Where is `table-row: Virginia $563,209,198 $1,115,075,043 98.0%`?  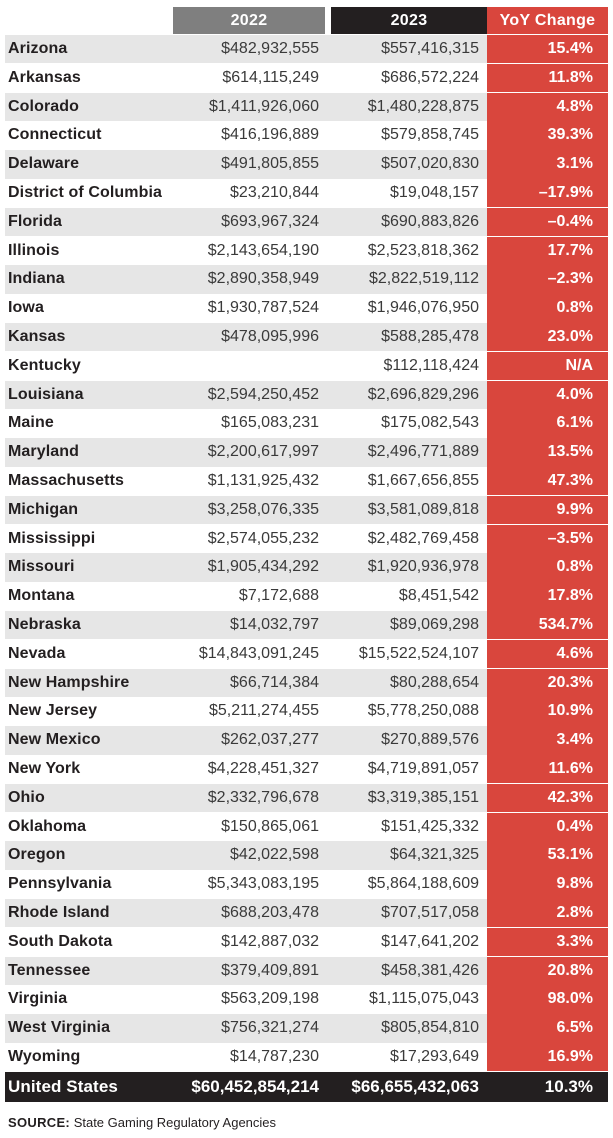 table-row: Virginia $563,209,198 $1,115,075,043 98.0% is located at coordinates (306, 1000).